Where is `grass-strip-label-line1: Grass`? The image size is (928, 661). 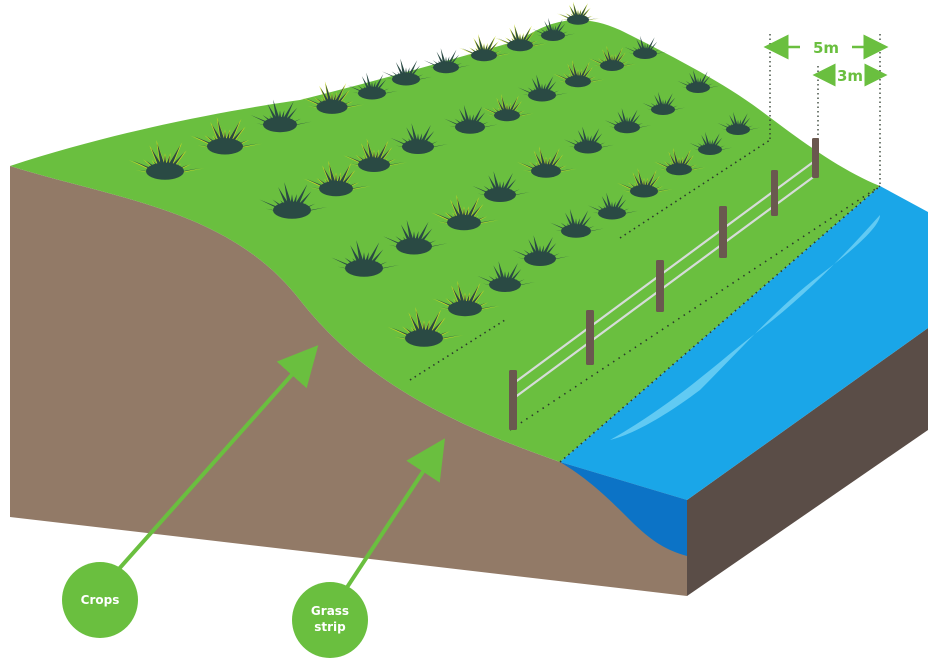
grass-strip-label-line1: Grass is located at coordinates (330, 611).